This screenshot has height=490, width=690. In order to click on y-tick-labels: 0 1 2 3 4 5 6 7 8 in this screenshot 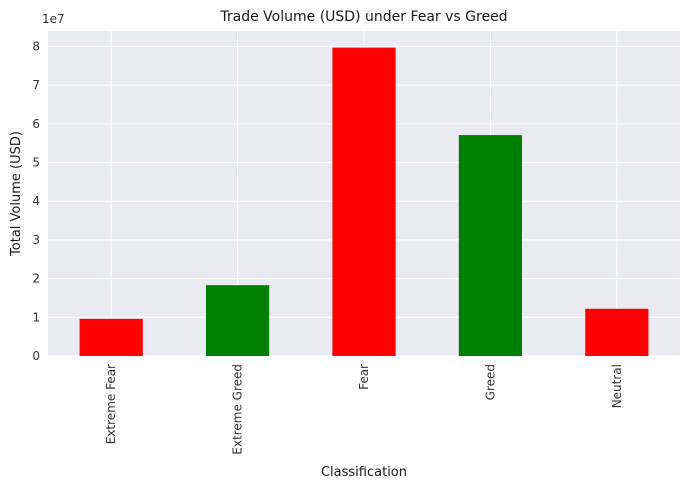, I will do `click(36, 201)`.